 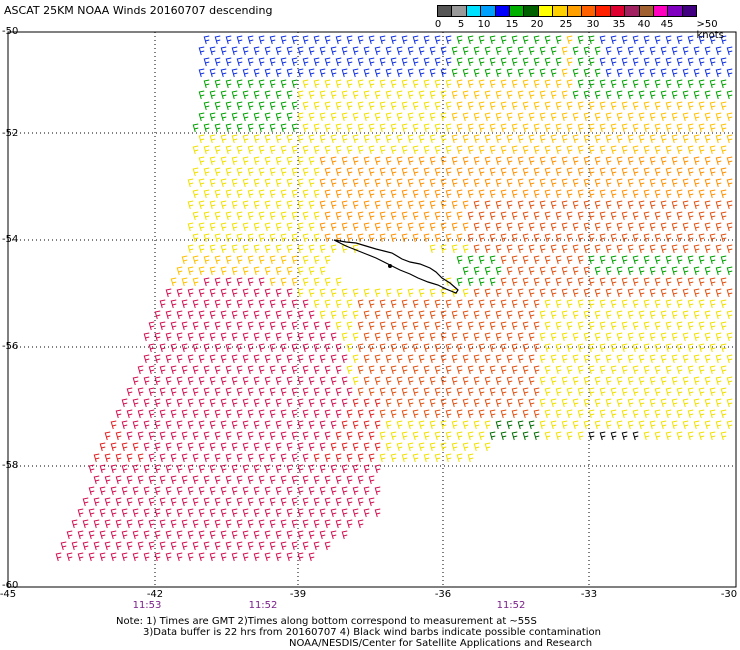 What do you see at coordinates (438, 24) in the screenshot?
I see `legend-tick-label: 0` at bounding box center [438, 24].